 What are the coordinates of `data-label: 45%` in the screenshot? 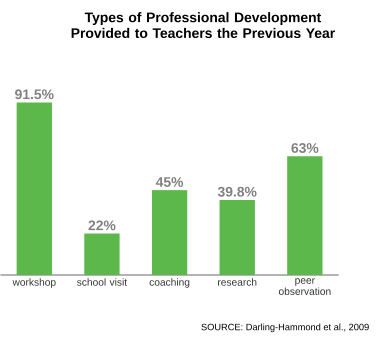 It's located at (170, 181).